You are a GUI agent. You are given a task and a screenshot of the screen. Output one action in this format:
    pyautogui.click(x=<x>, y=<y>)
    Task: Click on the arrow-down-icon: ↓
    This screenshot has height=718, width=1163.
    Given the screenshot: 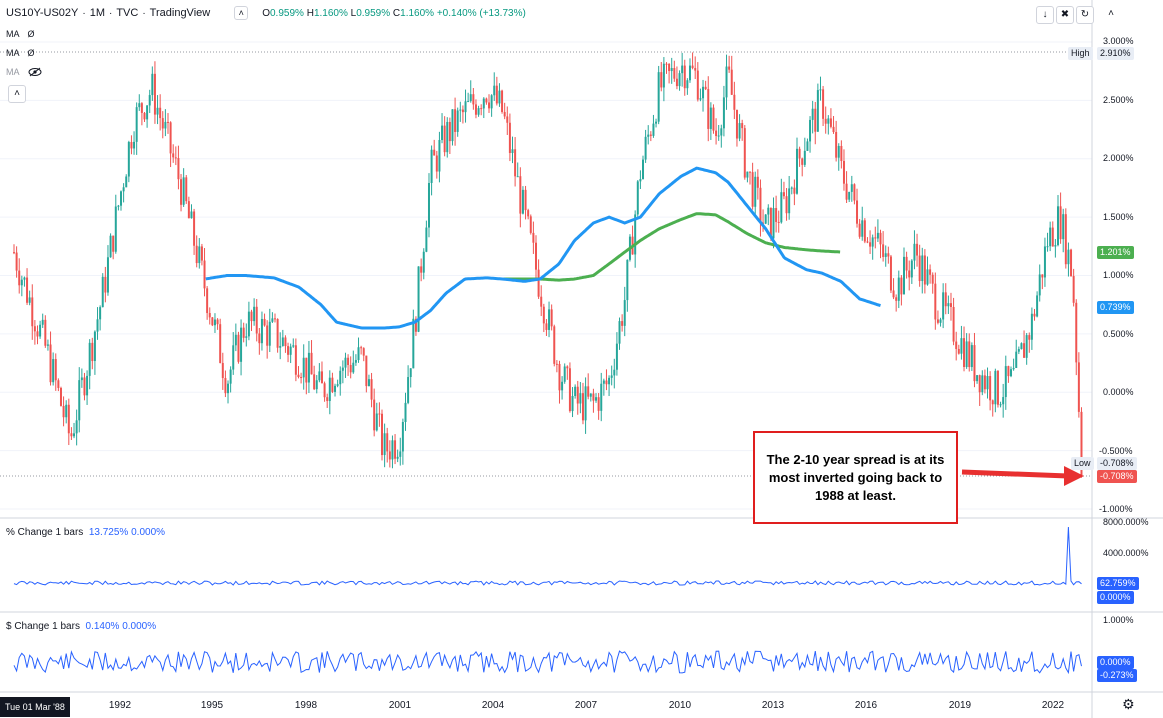 What is the action you would take?
    pyautogui.click(x=1045, y=15)
    